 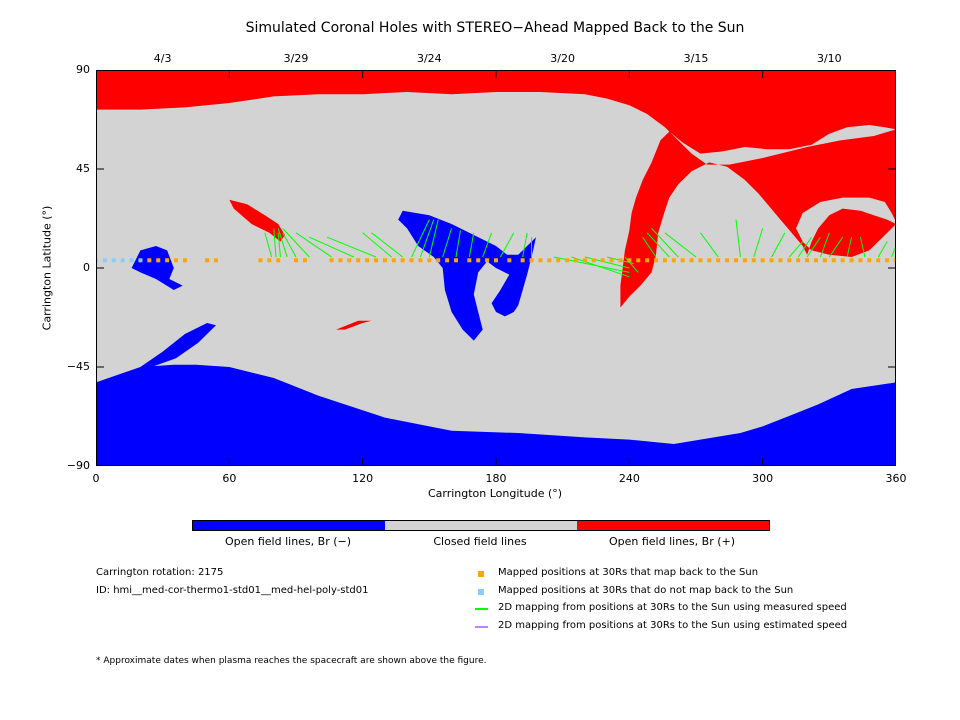 I want to click on x-tick-label: 360, so click(x=896, y=478).